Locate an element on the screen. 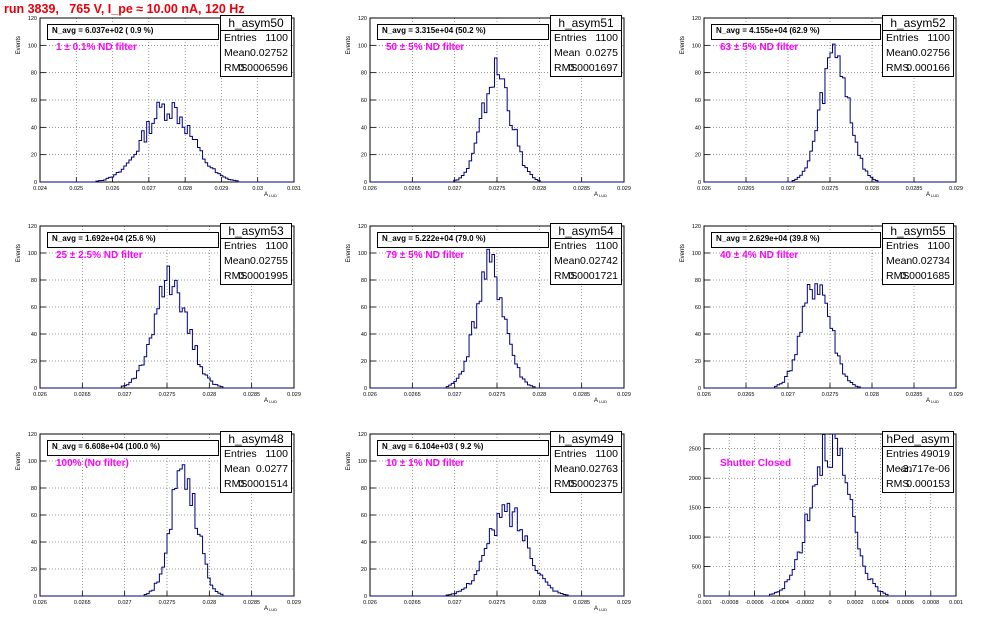 Image resolution: width=996 pixels, height=622 pixels. x-tick-label: -0.0004 is located at coordinates (779, 603).